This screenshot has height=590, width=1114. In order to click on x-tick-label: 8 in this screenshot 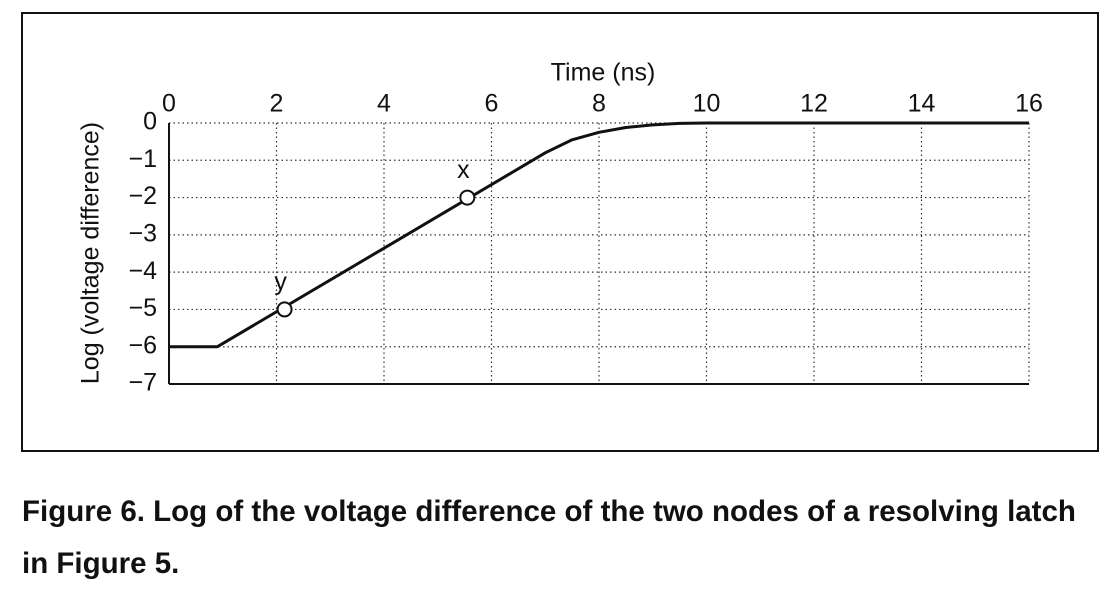, I will do `click(599, 104)`.